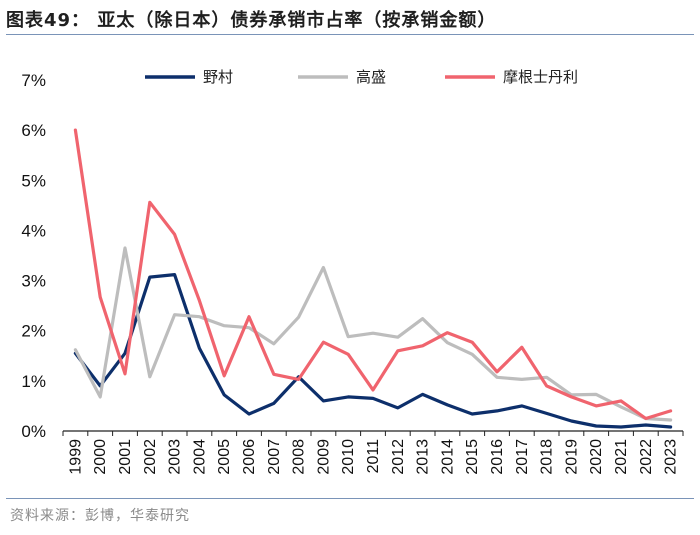 This screenshot has height=535, width=700. What do you see at coordinates (33, 80) in the screenshot?
I see `y-tick-label: 7%` at bounding box center [33, 80].